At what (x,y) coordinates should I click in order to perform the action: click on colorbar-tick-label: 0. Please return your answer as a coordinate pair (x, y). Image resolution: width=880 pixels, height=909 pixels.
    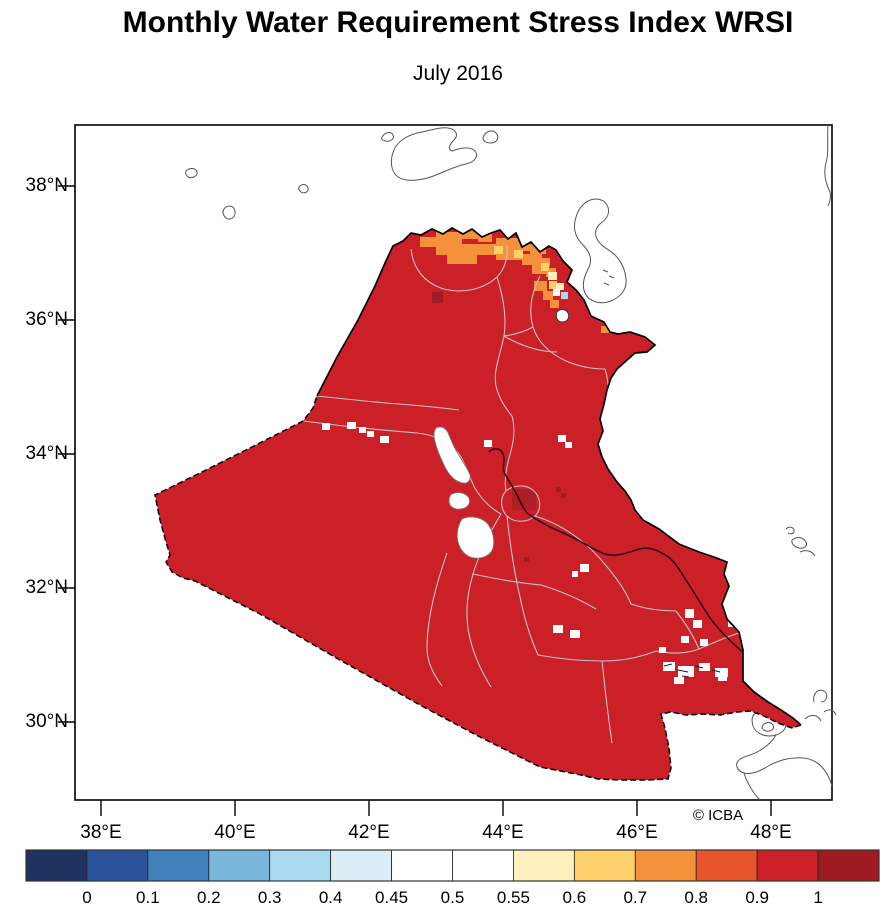
    Looking at the image, I should click on (87, 897).